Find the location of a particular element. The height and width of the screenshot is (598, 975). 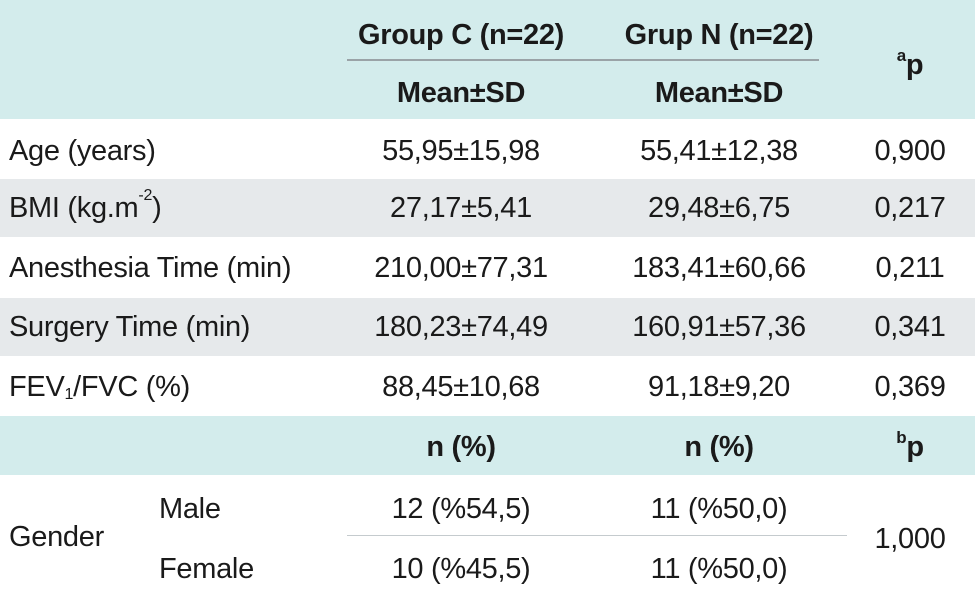

row-label-fev-fvc: FEV 1/FVC (%) is located at coordinates (174, 387).